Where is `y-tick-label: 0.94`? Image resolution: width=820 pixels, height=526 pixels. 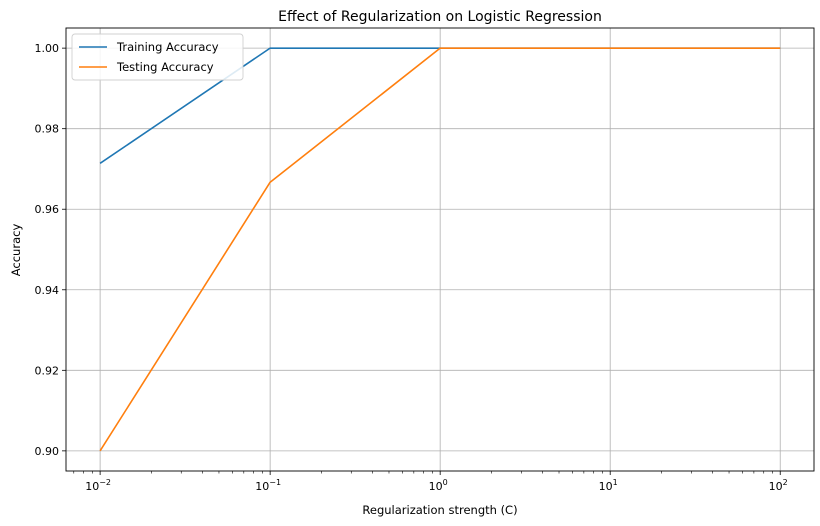 y-tick-label: 0.94 is located at coordinates (47, 290).